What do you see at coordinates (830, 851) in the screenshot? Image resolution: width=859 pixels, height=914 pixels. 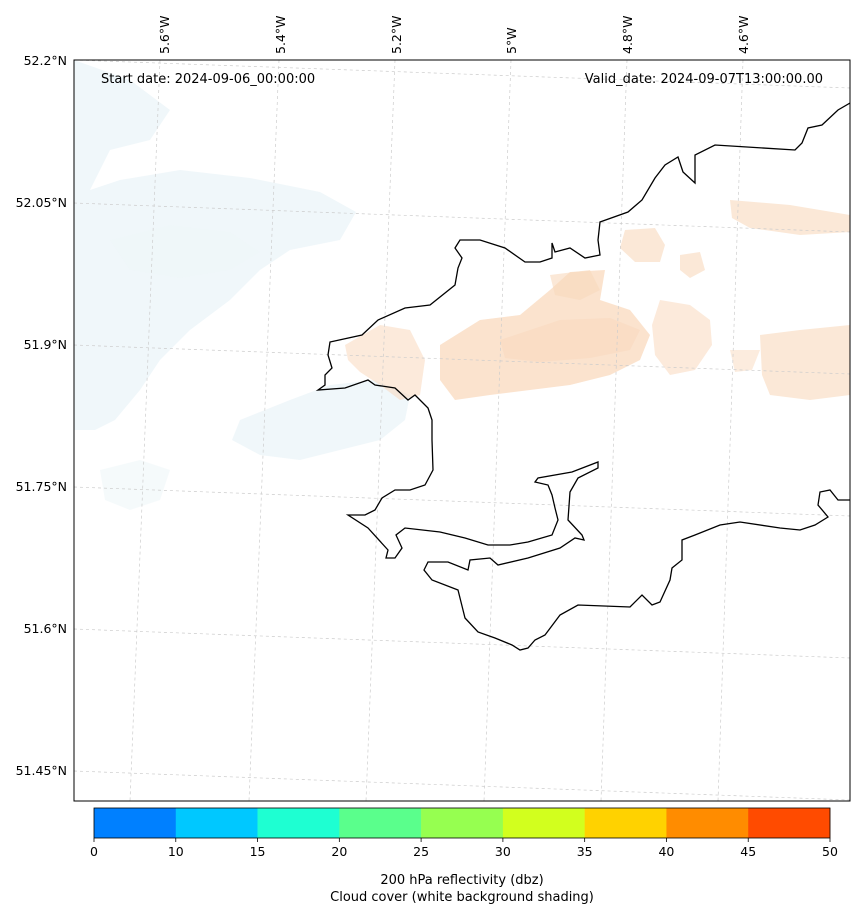 I see `colorbar-tick-label: 50` at bounding box center [830, 851].